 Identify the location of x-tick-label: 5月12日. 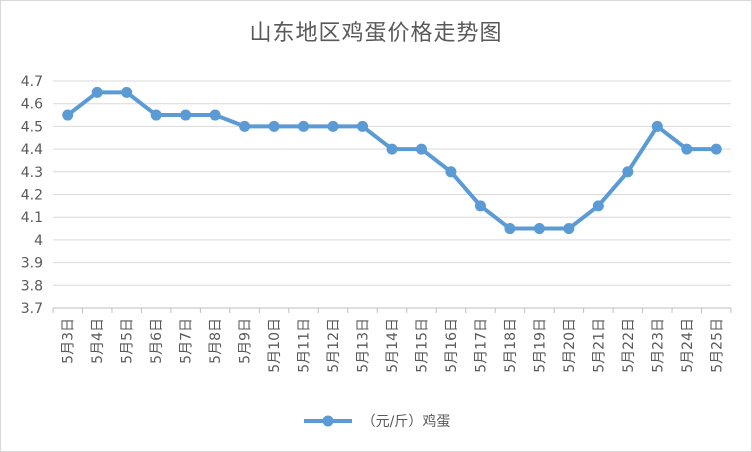
(334, 345).